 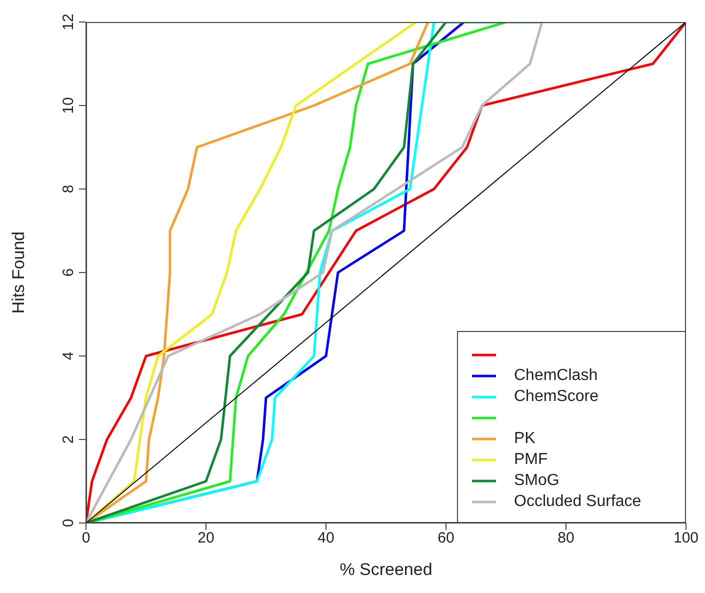 I want to click on legend-label: PK, so click(x=525, y=439).